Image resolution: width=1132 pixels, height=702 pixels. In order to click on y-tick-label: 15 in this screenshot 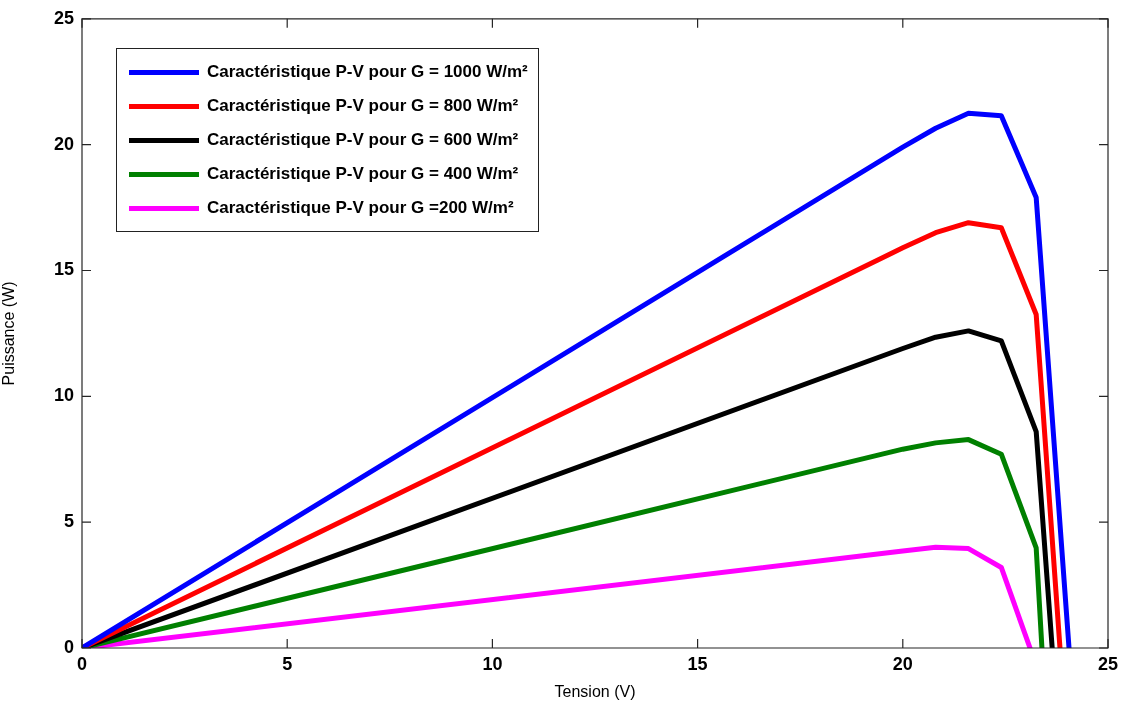, I will do `click(63, 269)`.